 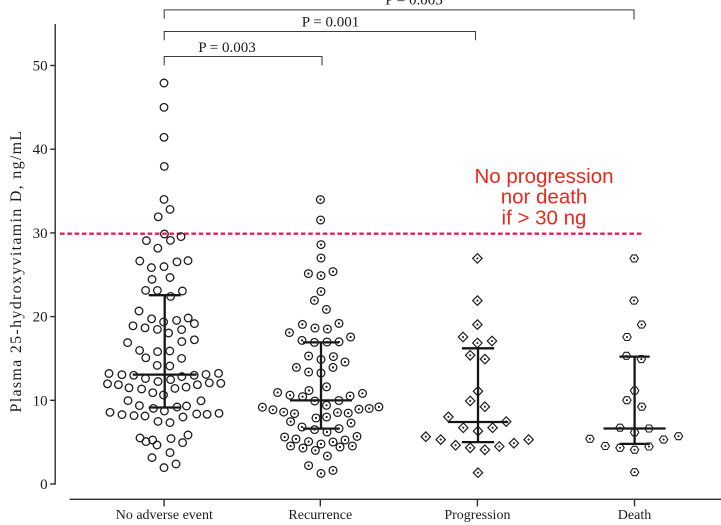 I want to click on svg-text: Progression, so click(x=477, y=515).